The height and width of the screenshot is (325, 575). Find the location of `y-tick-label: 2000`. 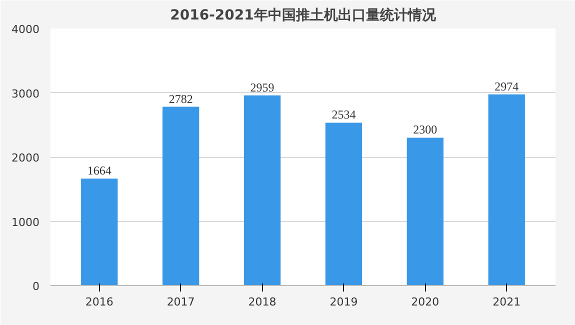

y-tick-label: 2000 is located at coordinates (26, 158).